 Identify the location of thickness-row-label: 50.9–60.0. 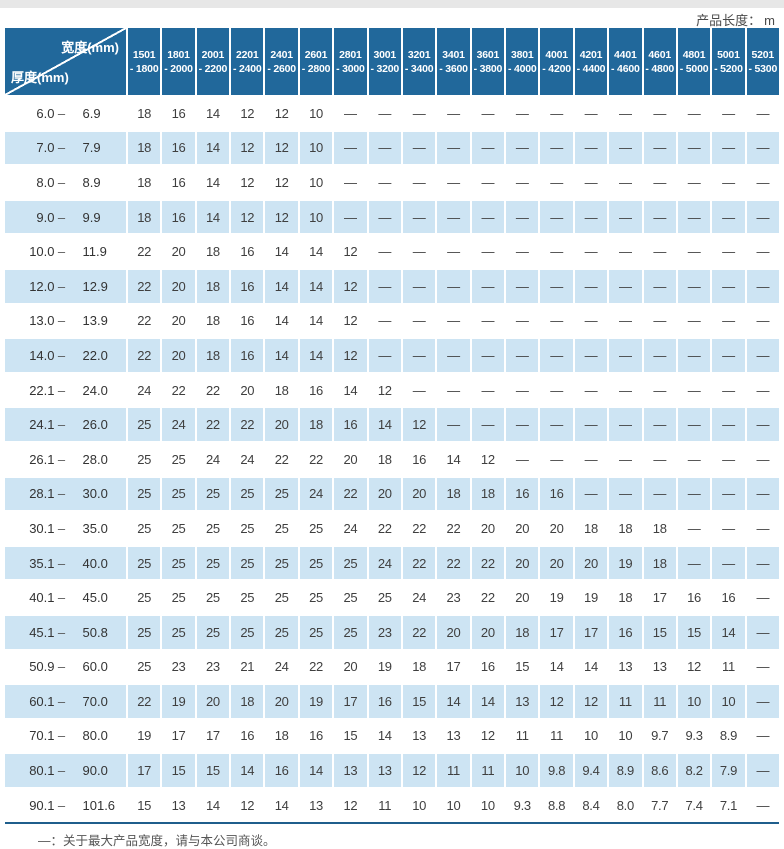
(68, 667).